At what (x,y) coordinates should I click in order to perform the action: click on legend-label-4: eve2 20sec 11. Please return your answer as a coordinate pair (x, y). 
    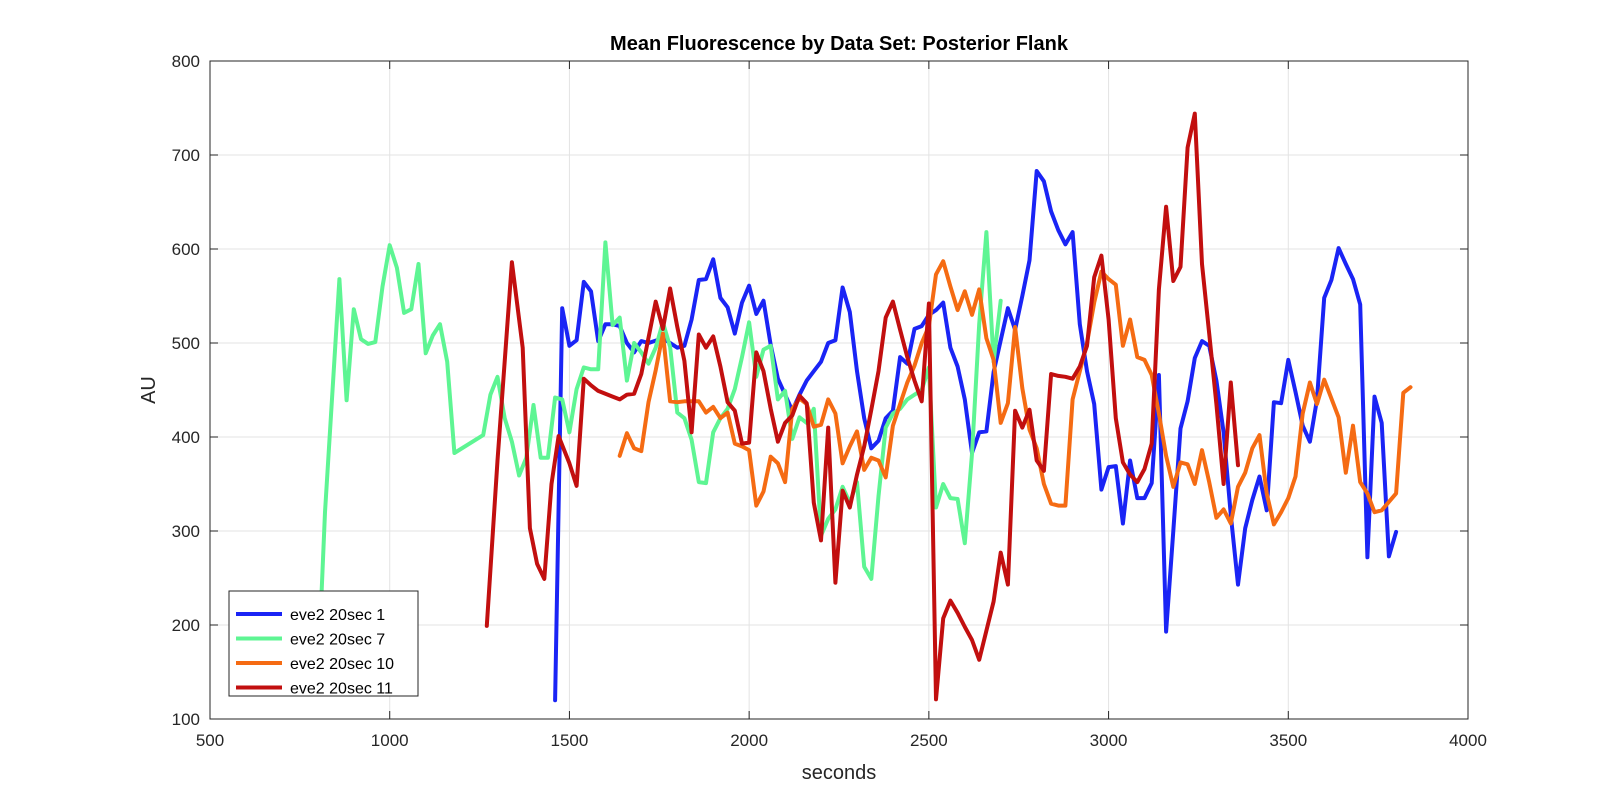
    Looking at the image, I should click on (341, 689).